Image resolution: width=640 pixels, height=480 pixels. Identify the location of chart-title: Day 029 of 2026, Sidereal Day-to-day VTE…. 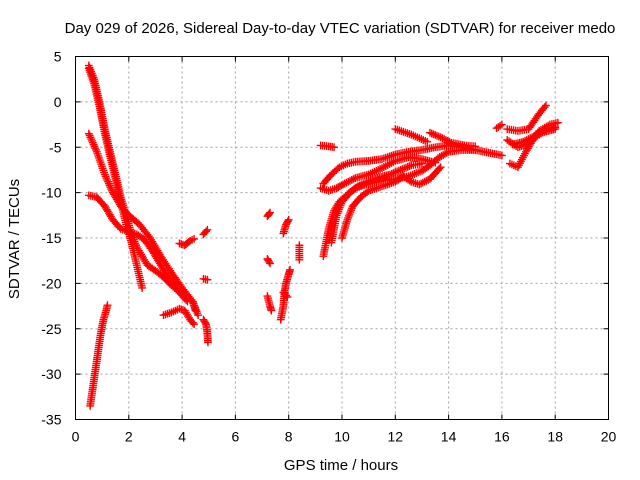
(340, 28).